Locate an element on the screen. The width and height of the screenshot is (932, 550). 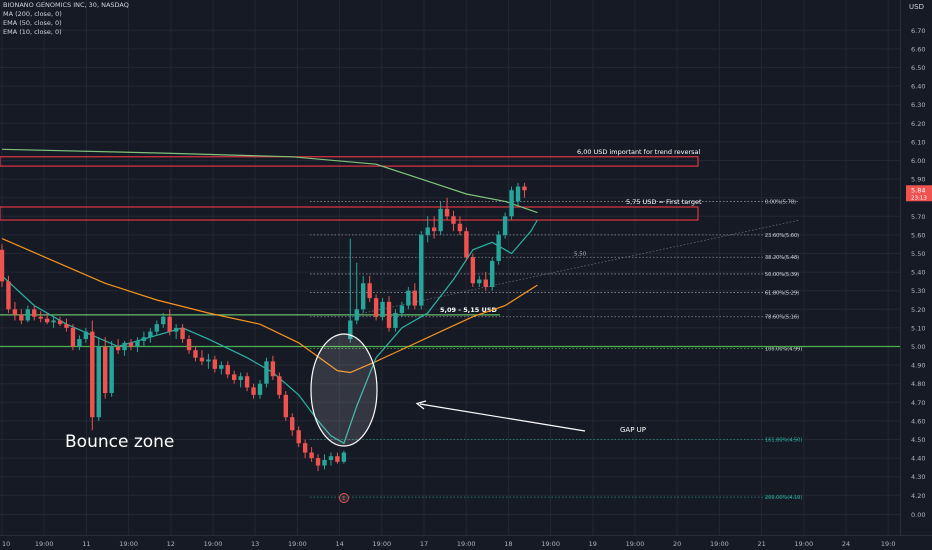
legend-symbol: BIONANO GENOMICS INC, 30, NASDAQ is located at coordinates (66, 5).